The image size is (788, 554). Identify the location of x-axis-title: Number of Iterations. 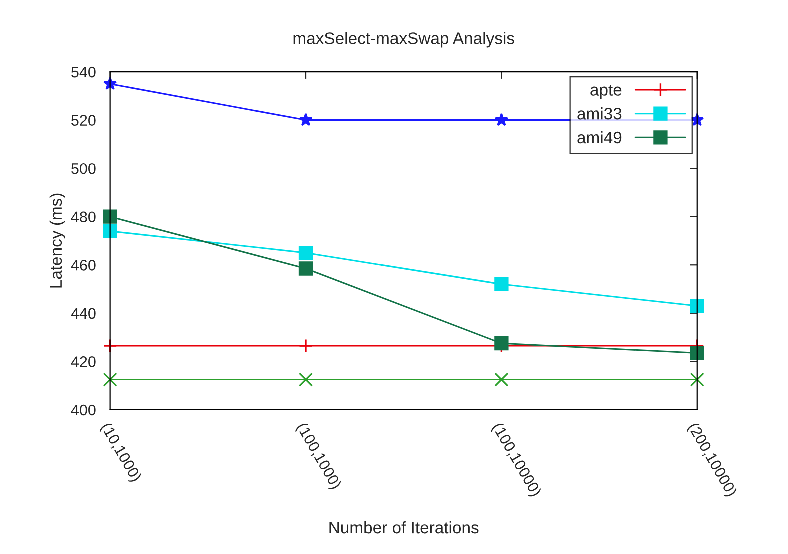
(404, 527).